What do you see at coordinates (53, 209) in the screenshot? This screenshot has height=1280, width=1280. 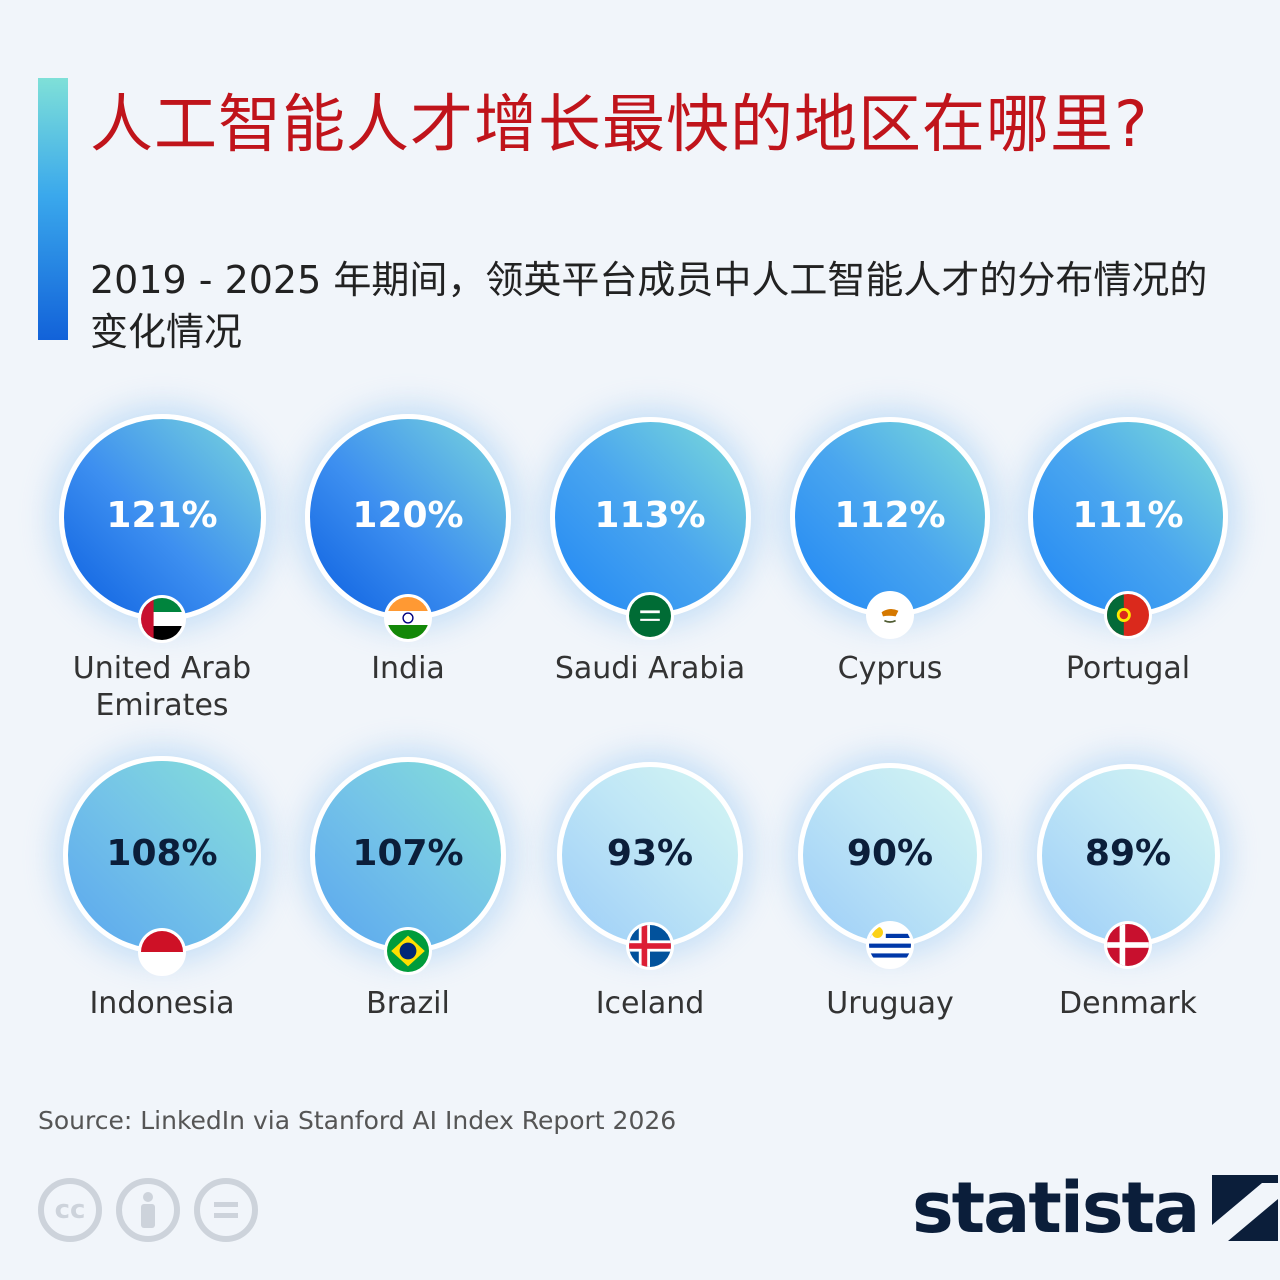 I see `accent-bar` at bounding box center [53, 209].